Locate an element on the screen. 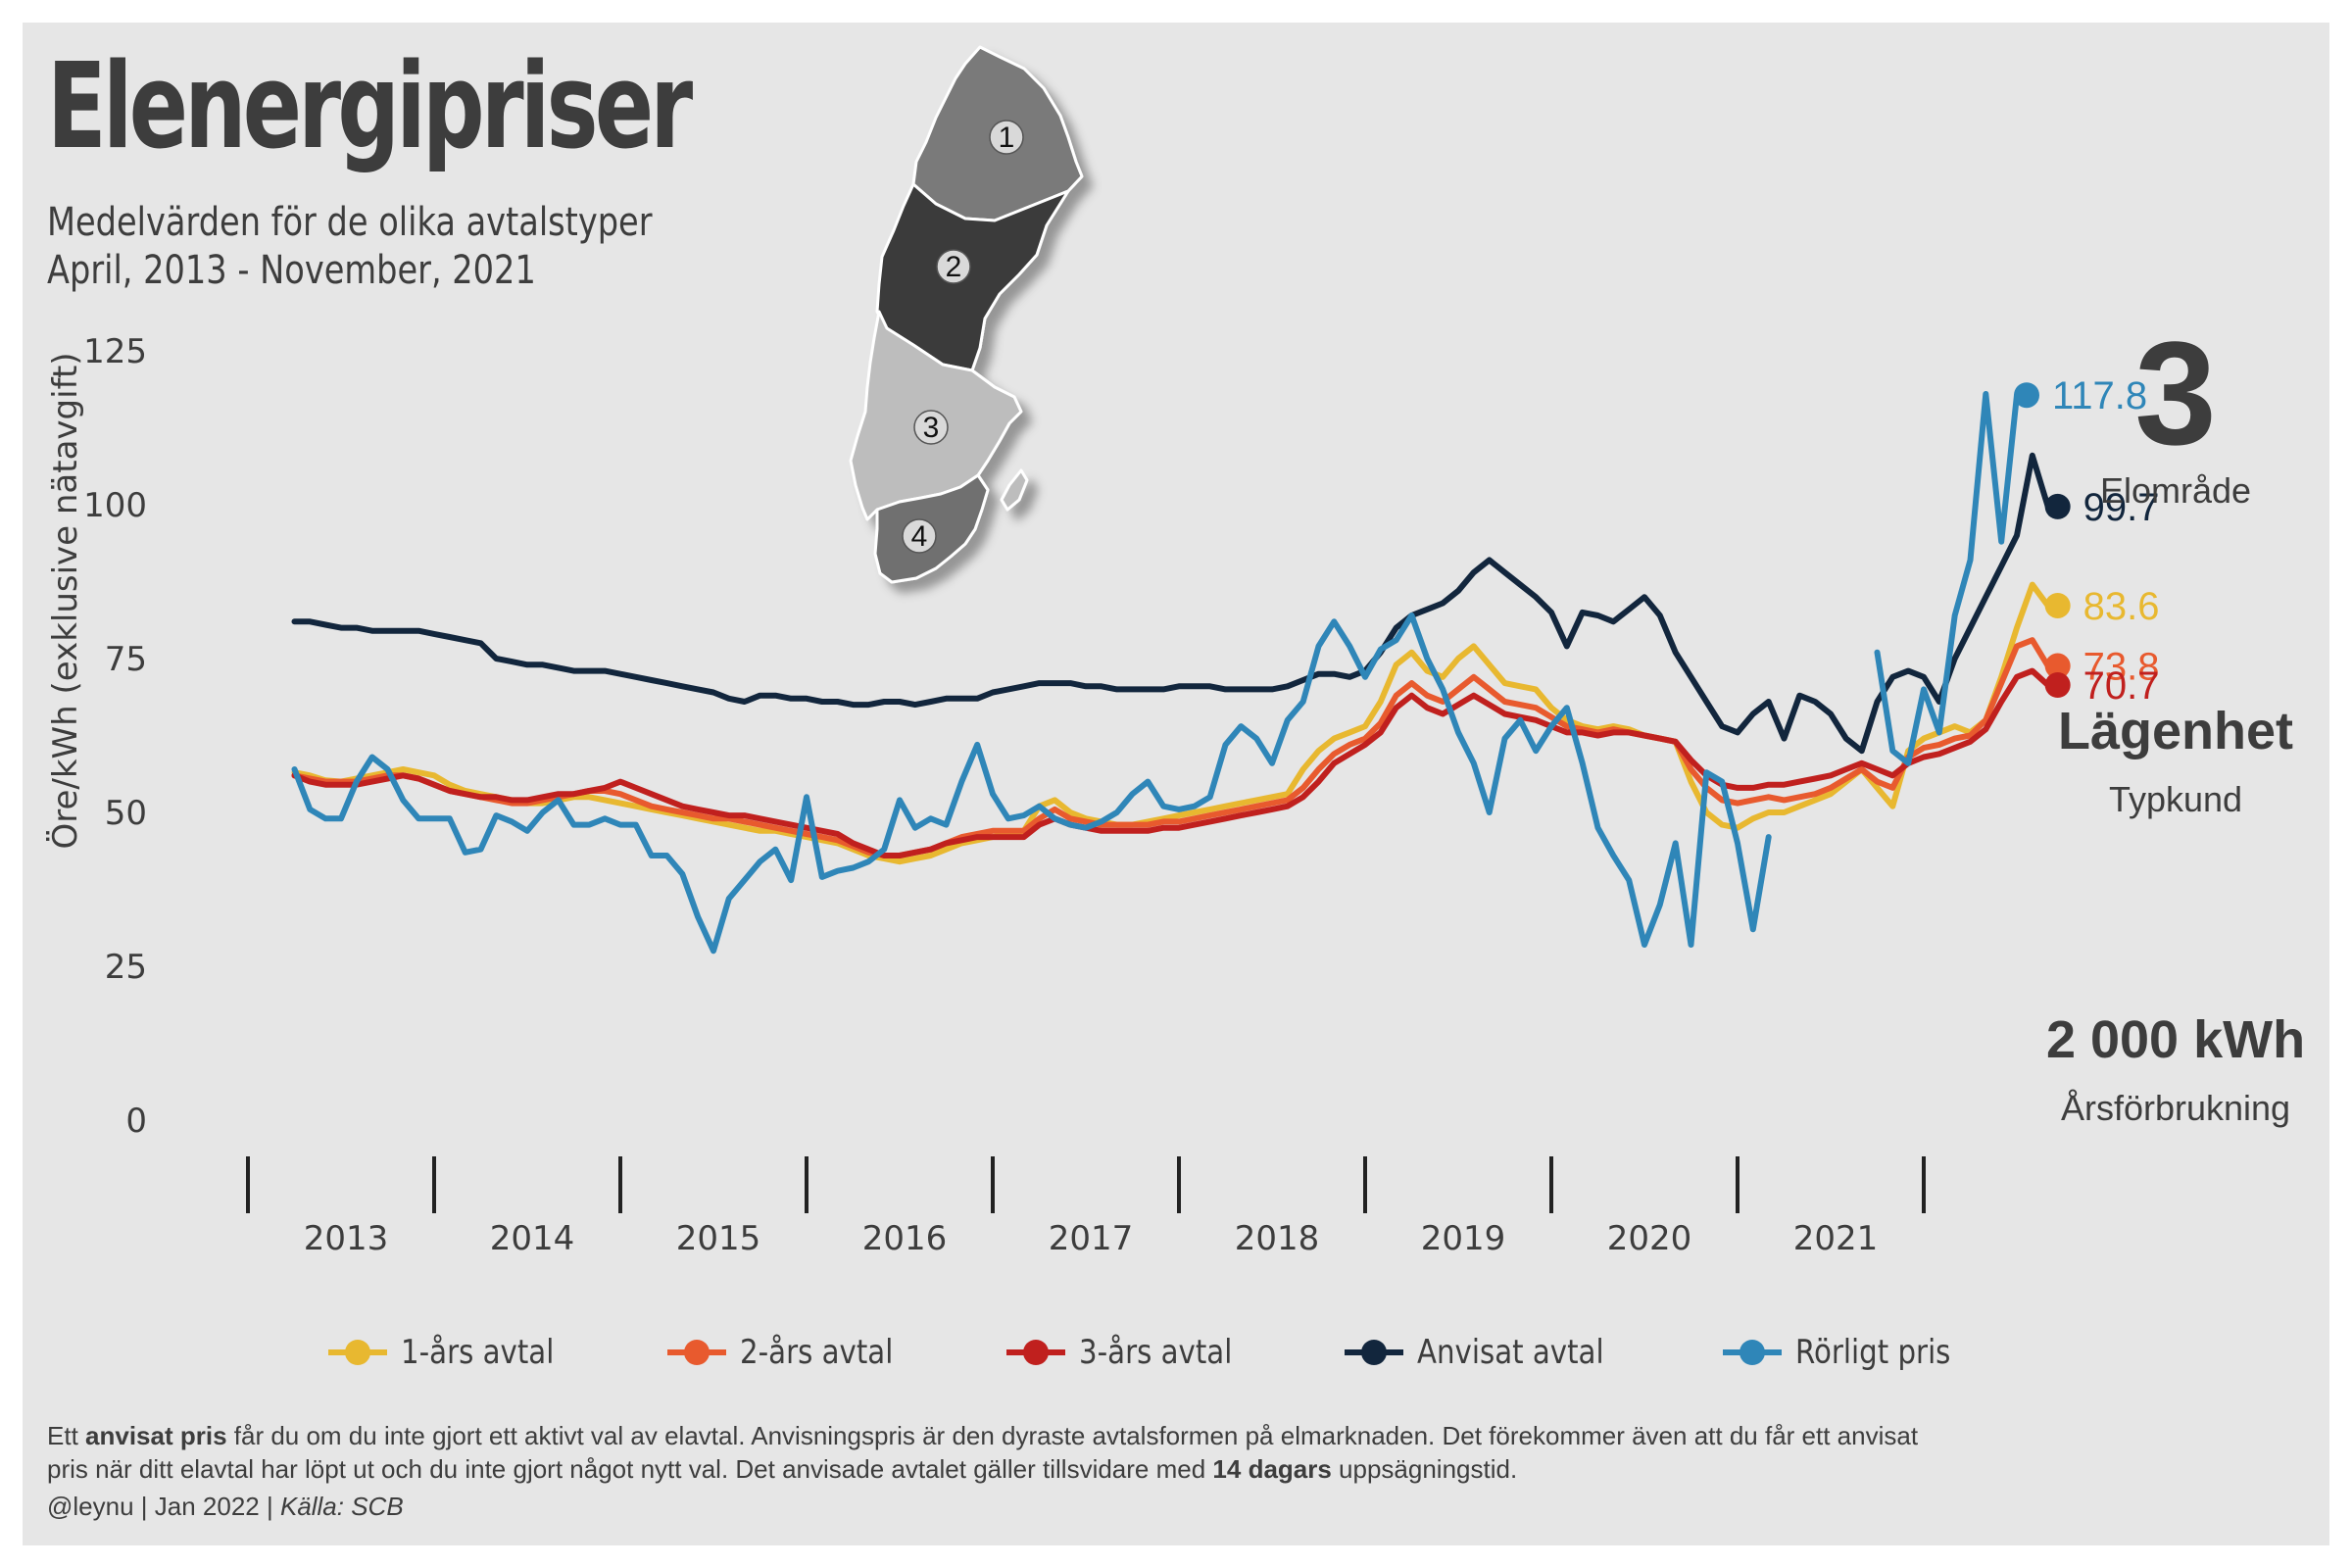  end-label: 117.8 is located at coordinates (2099, 395).